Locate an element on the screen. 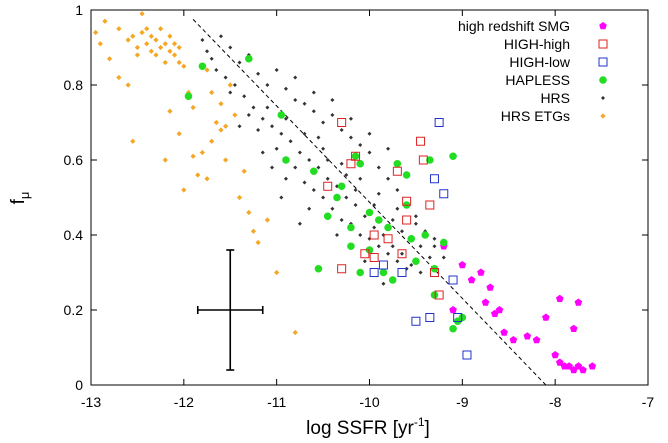 The height and width of the screenshot is (443, 668). x-tick-label: -11 is located at coordinates (276, 402).